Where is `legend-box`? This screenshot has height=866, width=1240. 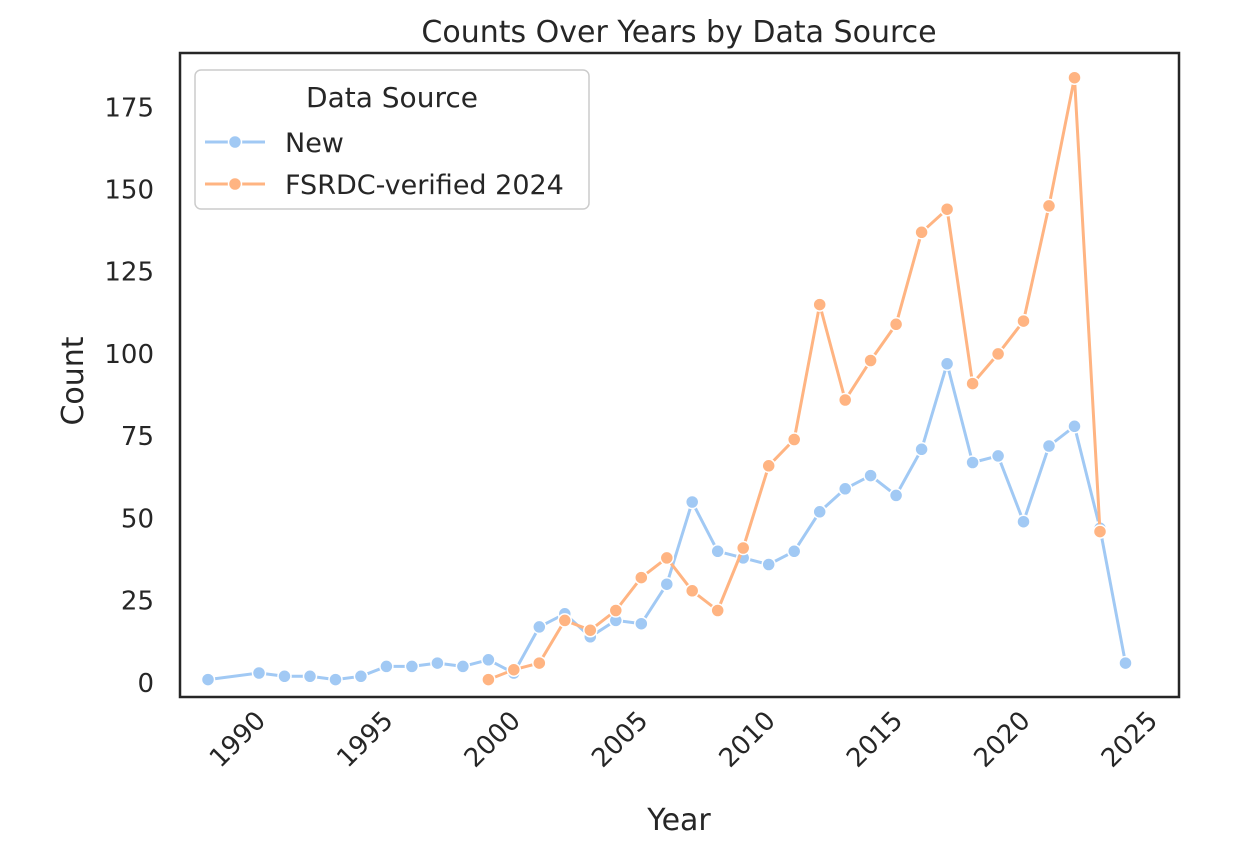 legend-box is located at coordinates (392, 139).